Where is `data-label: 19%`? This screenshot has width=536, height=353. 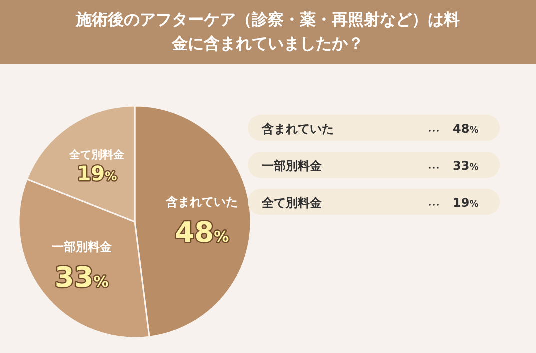 data-label: 19% is located at coordinates (97, 173).